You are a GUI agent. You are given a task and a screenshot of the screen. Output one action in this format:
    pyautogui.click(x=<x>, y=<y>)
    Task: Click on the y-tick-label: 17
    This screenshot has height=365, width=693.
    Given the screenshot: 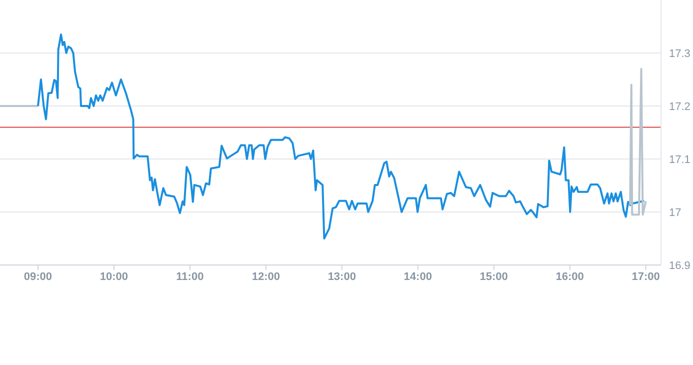 What is the action you would take?
    pyautogui.click(x=675, y=212)
    